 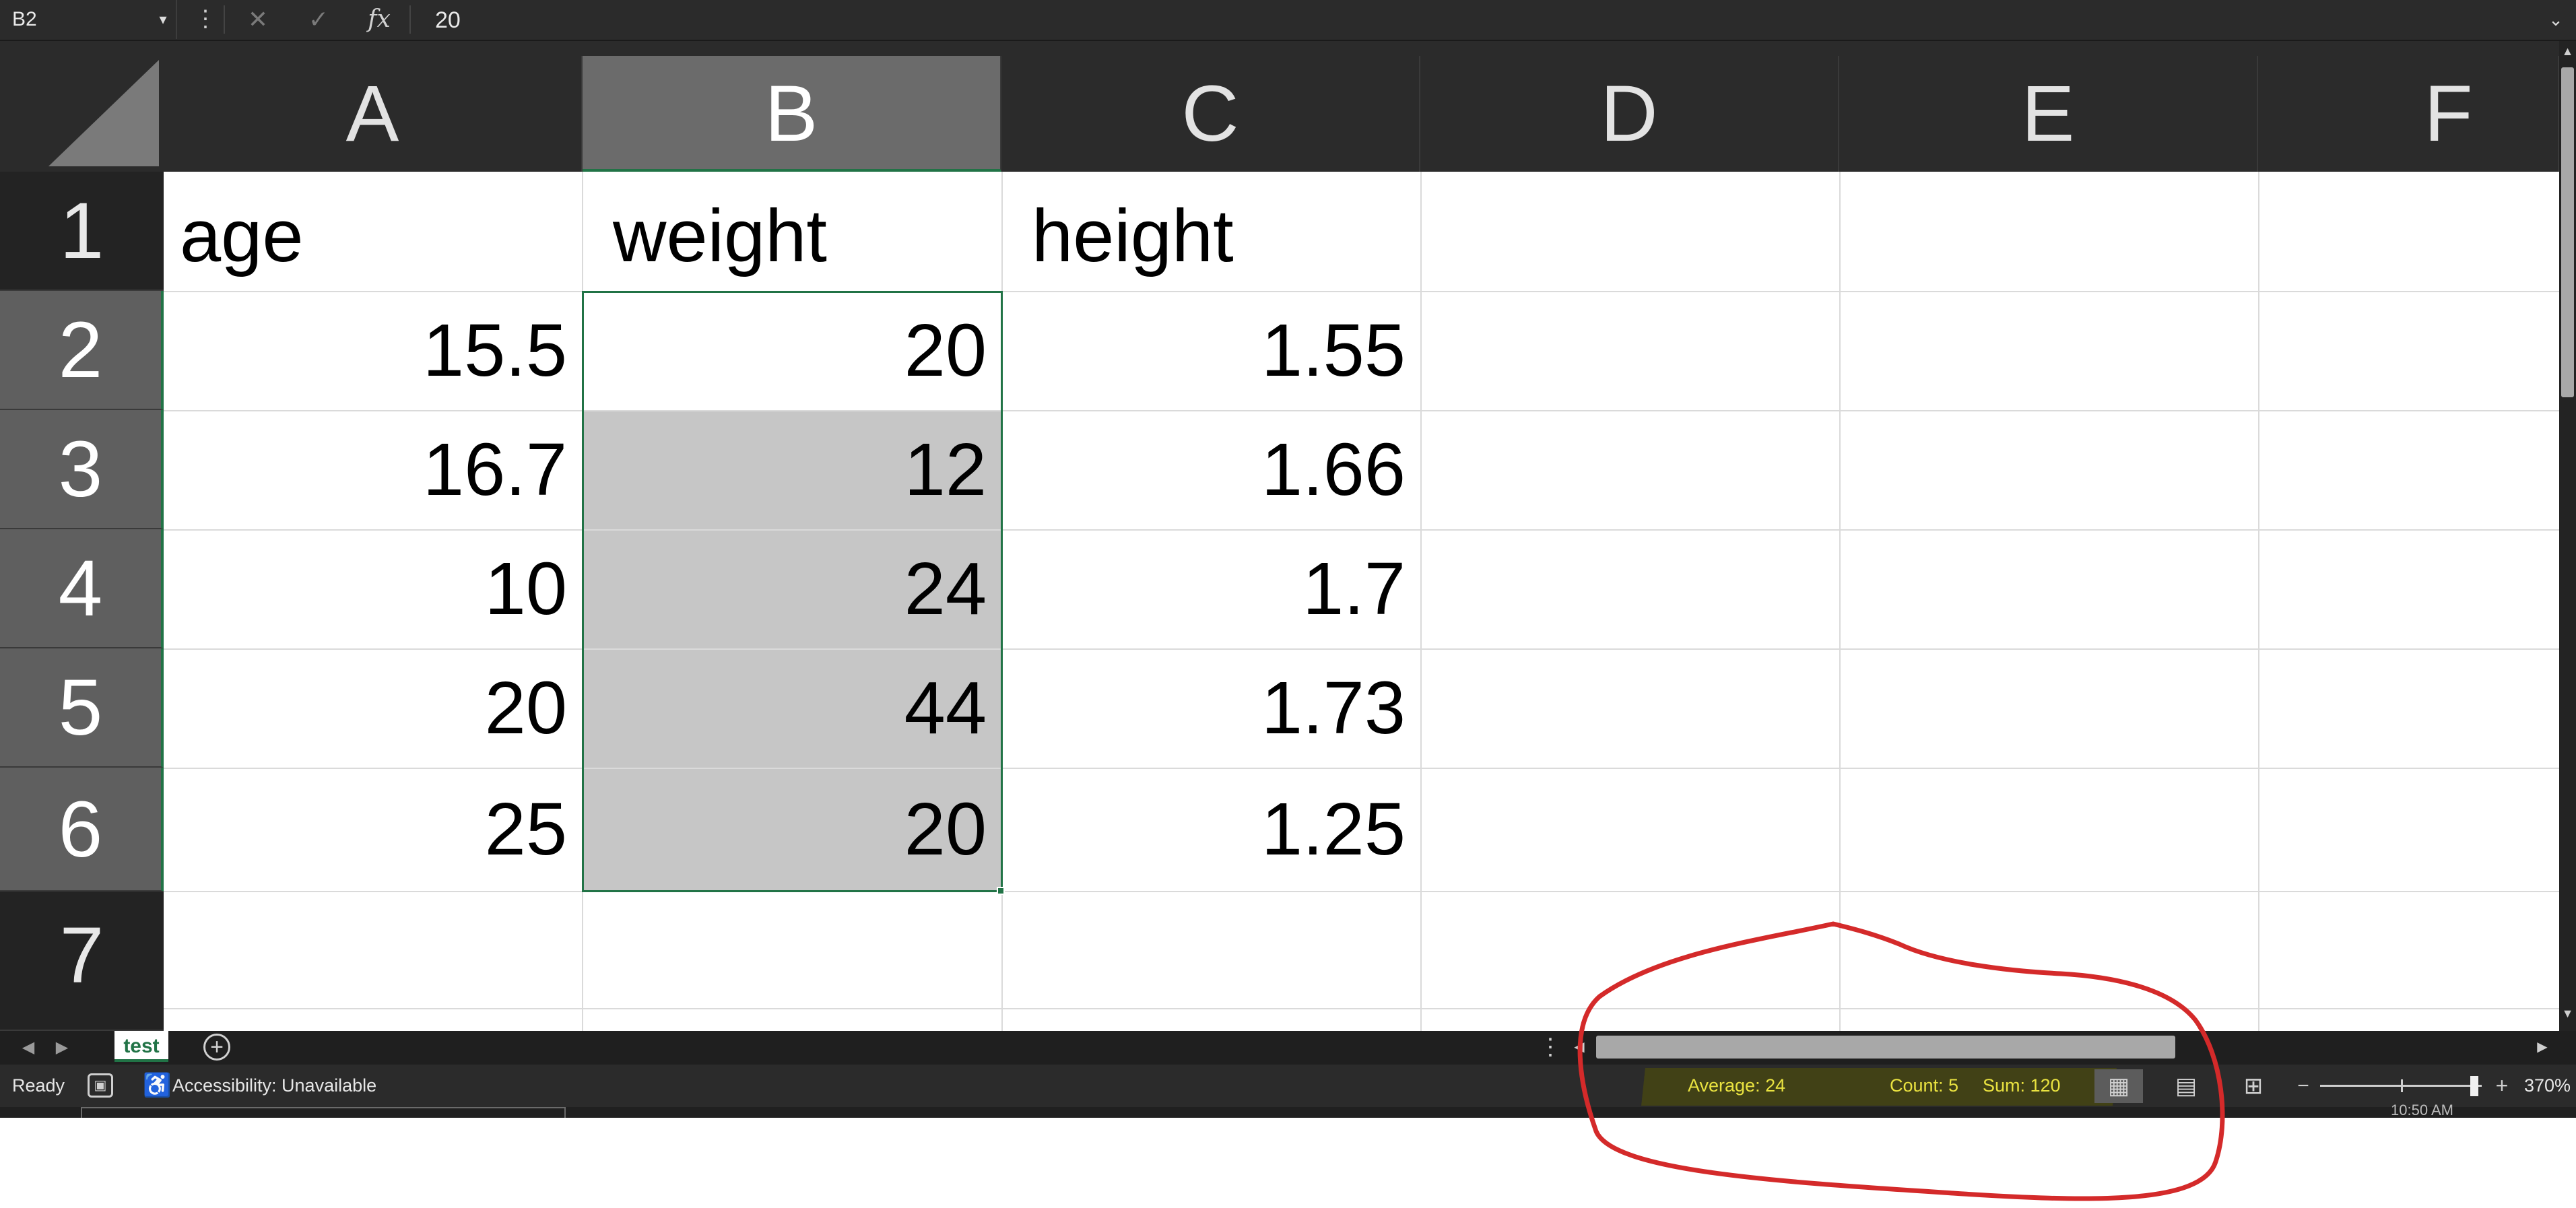 What do you see at coordinates (2303, 1086) in the screenshot?
I see `zoom-out-icon: −` at bounding box center [2303, 1086].